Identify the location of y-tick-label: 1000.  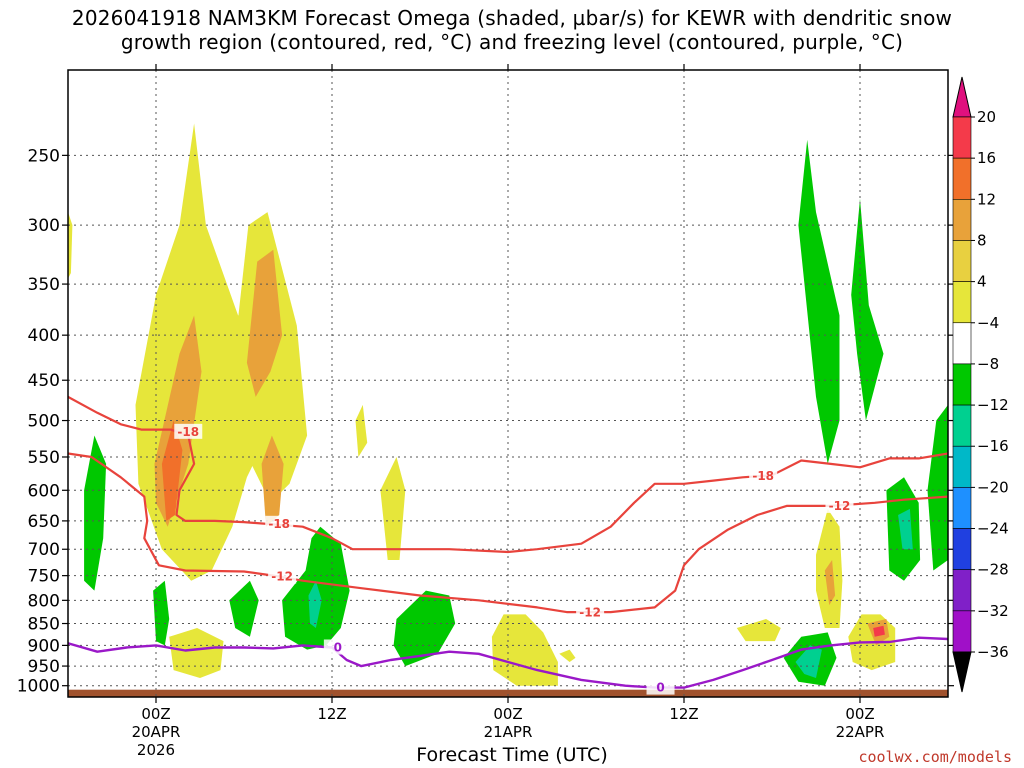
(38, 687).